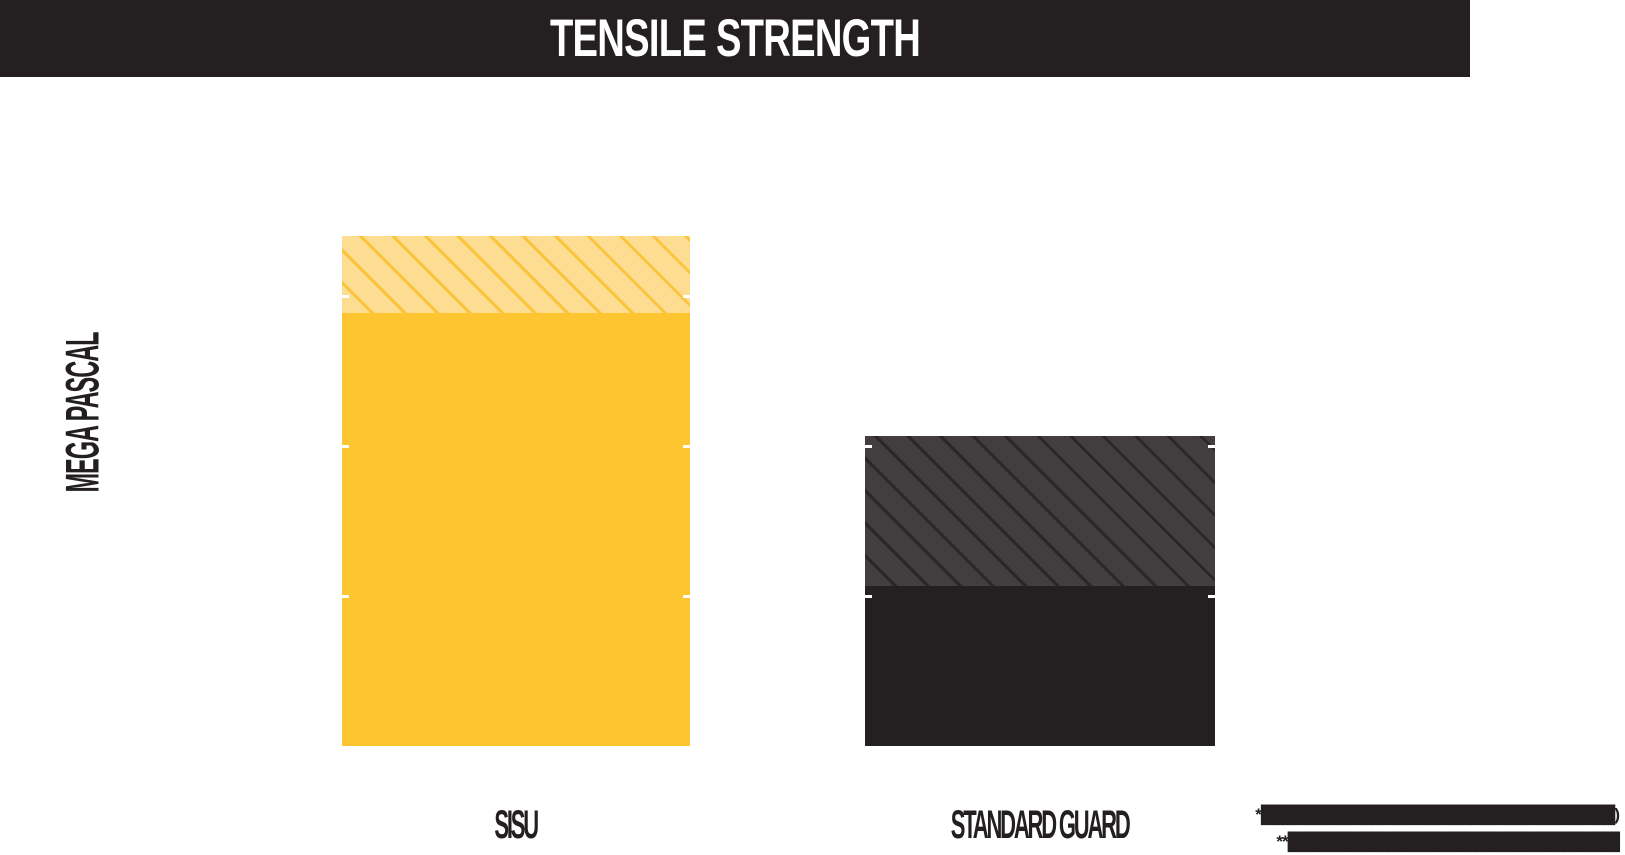 This screenshot has width=1625, height=855. I want to click on category-label-standard-guard: STANDARD GUARD, so click(1041, 825).